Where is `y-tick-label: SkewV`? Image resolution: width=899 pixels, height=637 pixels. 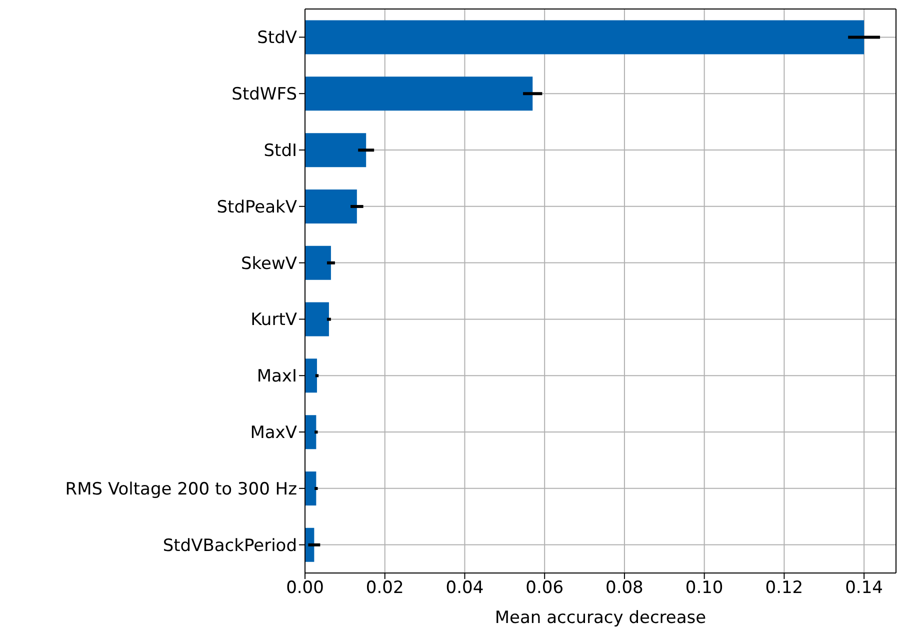
y-tick-label: SkewV is located at coordinates (269, 264).